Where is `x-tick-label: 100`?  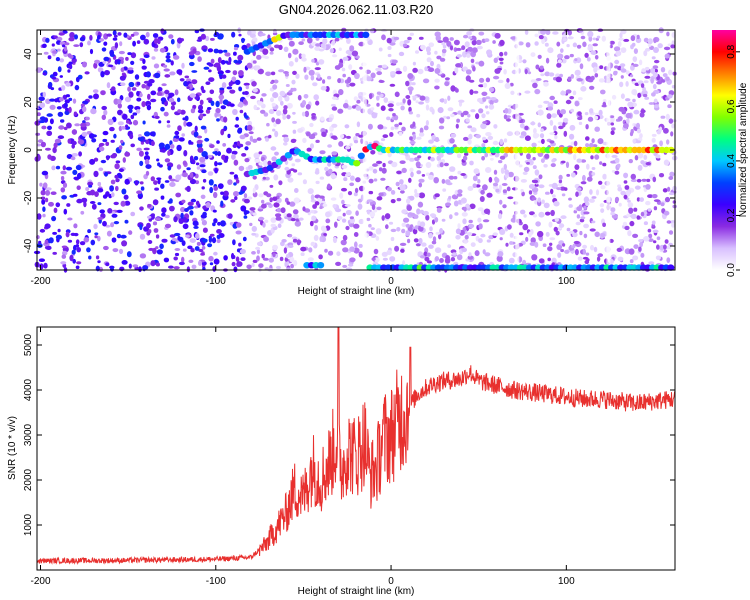
x-tick-label: 100 is located at coordinates (566, 281).